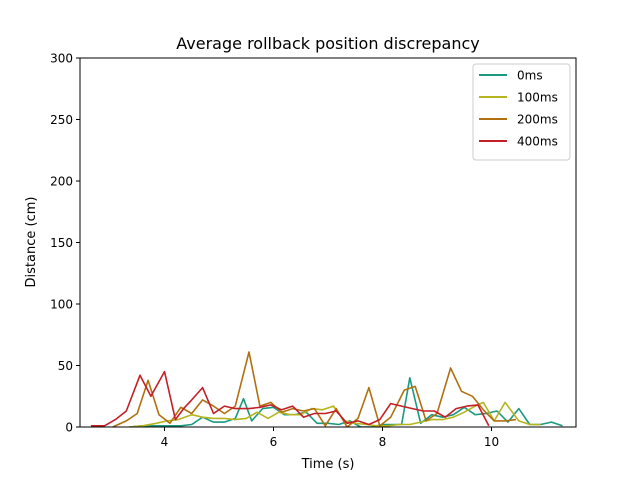 This screenshot has width=640, height=480. What do you see at coordinates (383, 442) in the screenshot?
I see `x-tick-label: 8` at bounding box center [383, 442].